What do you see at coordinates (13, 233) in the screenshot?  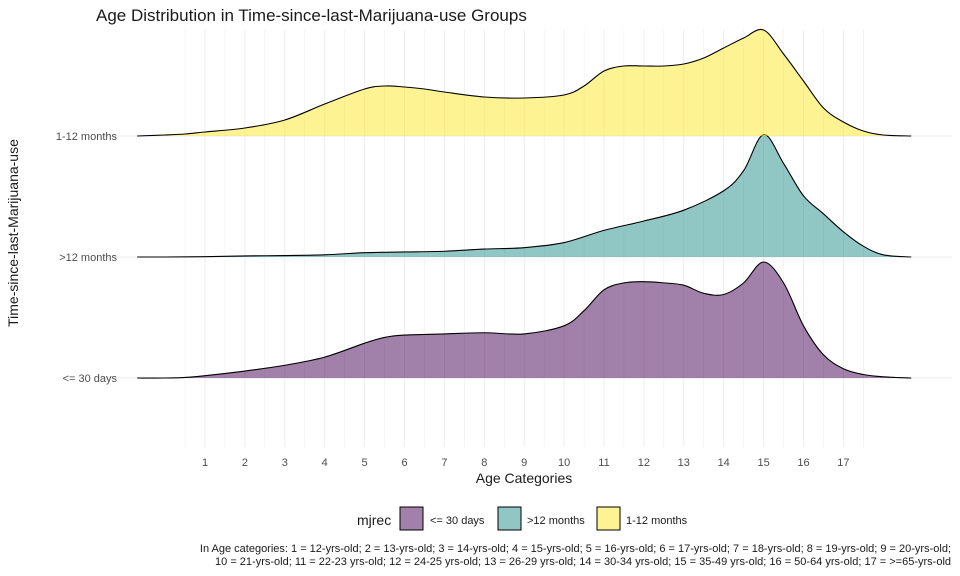 I see `y-axis-title: Time-since-last-Marijuana-use` at bounding box center [13, 233].